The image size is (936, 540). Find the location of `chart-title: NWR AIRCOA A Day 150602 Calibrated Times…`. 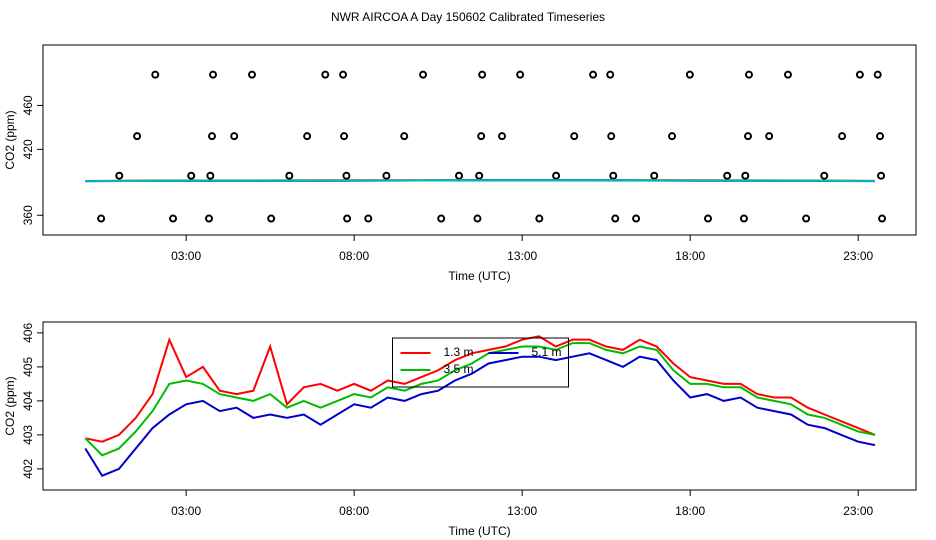

chart-title: NWR AIRCOA A Day 150602 Calibrated Times… is located at coordinates (468, 17).